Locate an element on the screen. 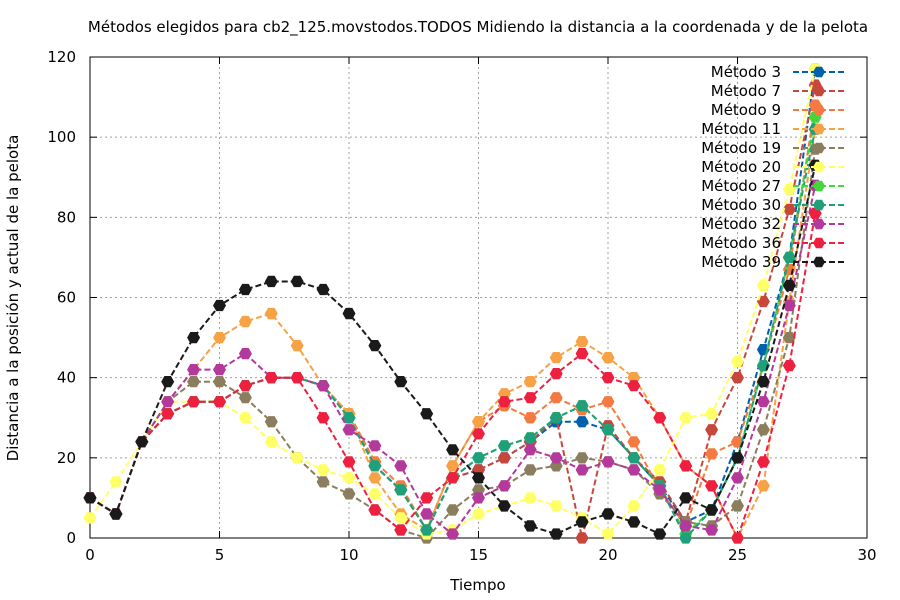 This screenshot has width=900, height=600. y-tick-label: 60 is located at coordinates (66, 298).